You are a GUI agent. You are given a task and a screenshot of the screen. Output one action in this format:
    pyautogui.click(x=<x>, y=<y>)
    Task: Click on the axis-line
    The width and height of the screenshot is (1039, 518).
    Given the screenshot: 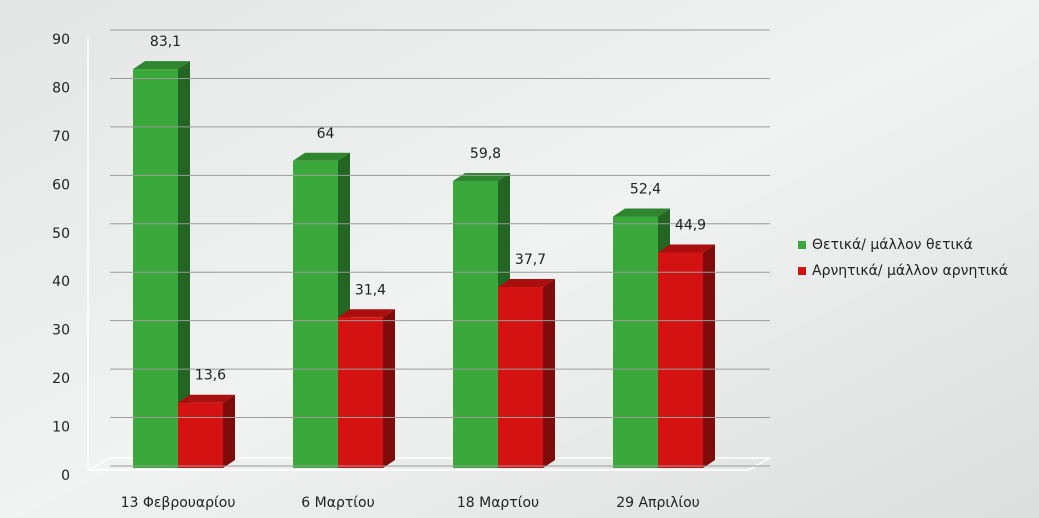 What is the action you would take?
    pyautogui.click(x=99, y=464)
    